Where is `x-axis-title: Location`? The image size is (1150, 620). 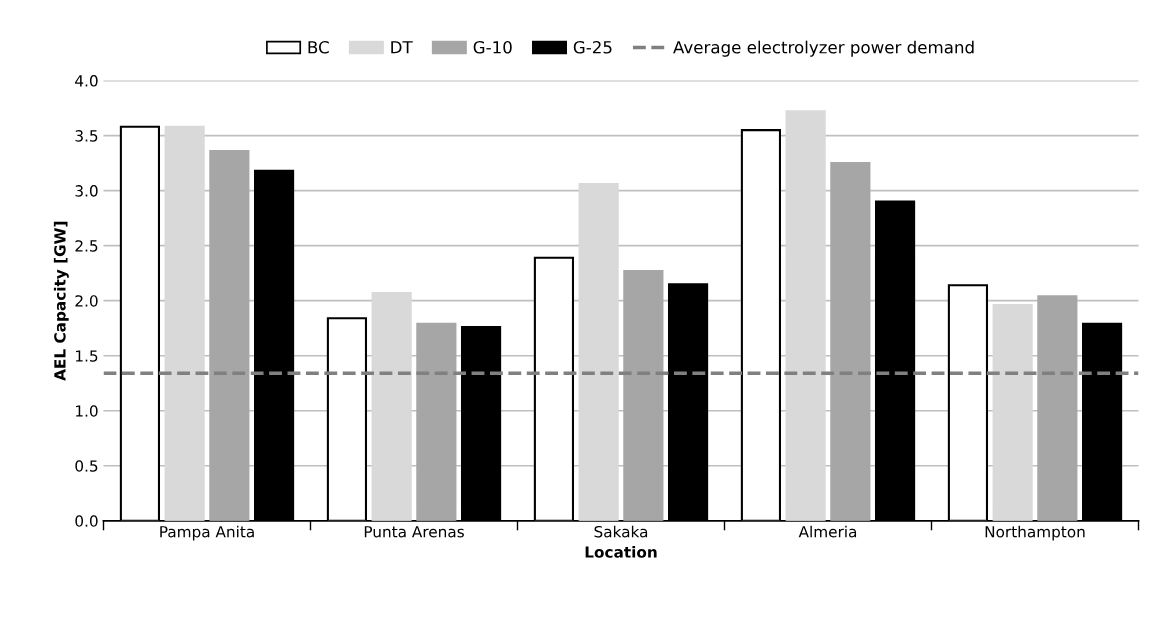 x-axis-title: Location is located at coordinates (621, 552).